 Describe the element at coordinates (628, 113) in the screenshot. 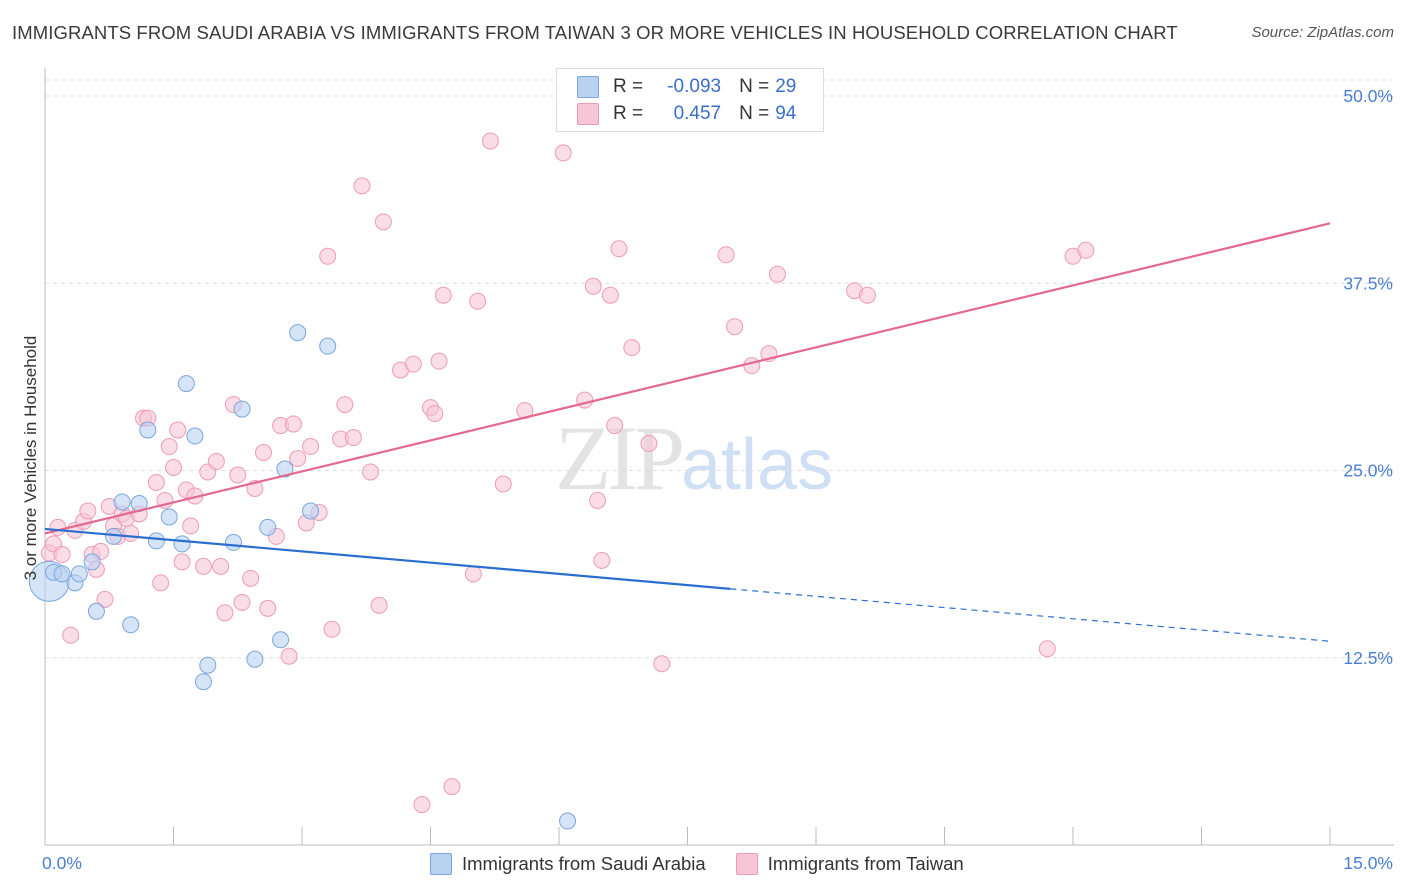

I see `legend-r-label: R =` at that location.